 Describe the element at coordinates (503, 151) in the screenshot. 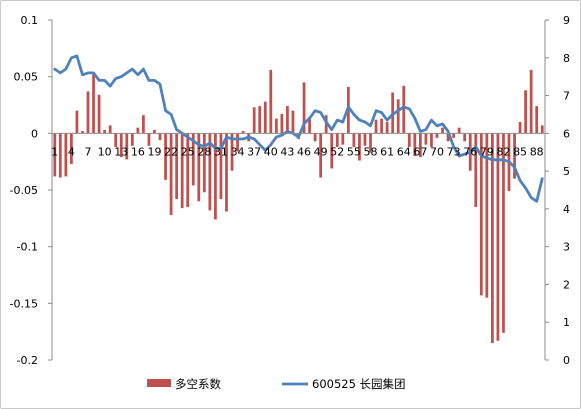

I see `x-tick-label: 82` at that location.